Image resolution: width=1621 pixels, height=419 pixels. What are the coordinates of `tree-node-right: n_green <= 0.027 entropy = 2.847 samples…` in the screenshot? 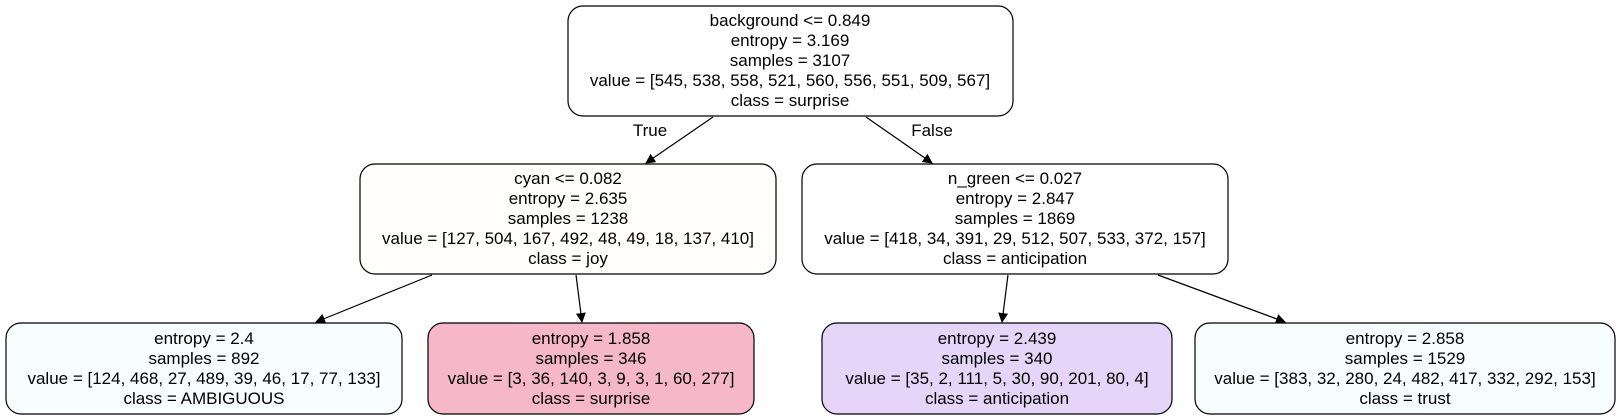 It's located at (1015, 219).